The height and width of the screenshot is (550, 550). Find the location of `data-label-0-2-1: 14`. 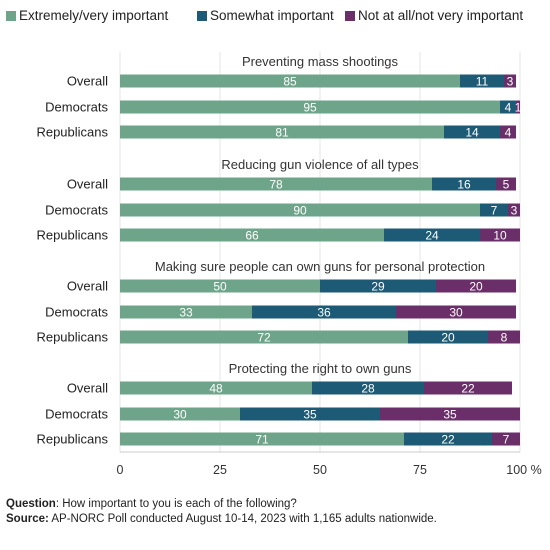

data-label-0-2-1: 14 is located at coordinates (472, 133).